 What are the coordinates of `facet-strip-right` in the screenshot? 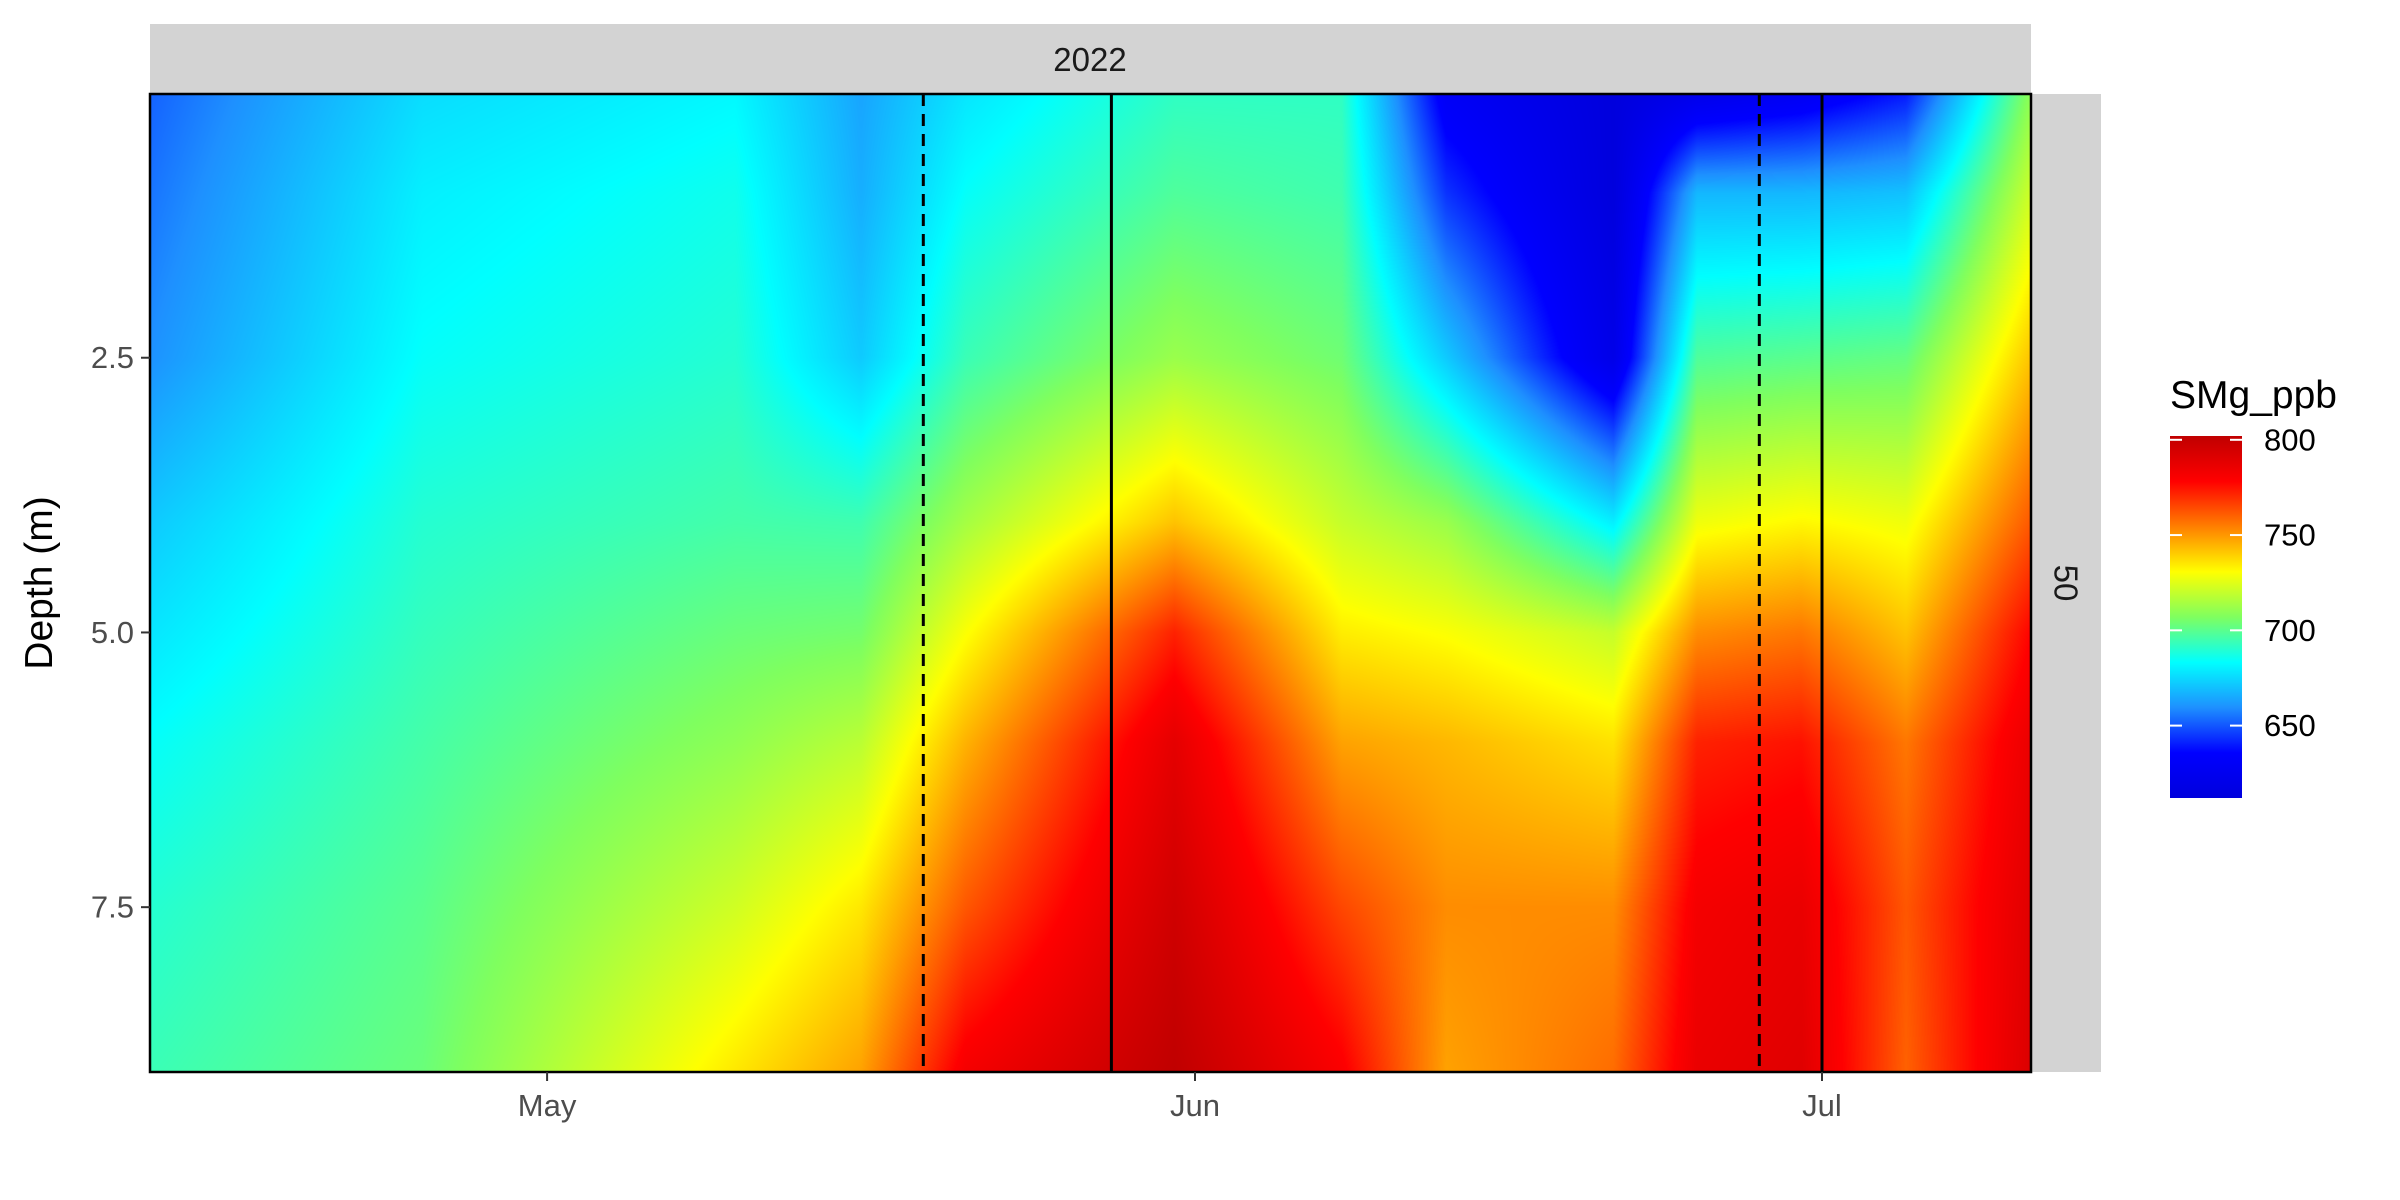 It's located at (2066, 583).